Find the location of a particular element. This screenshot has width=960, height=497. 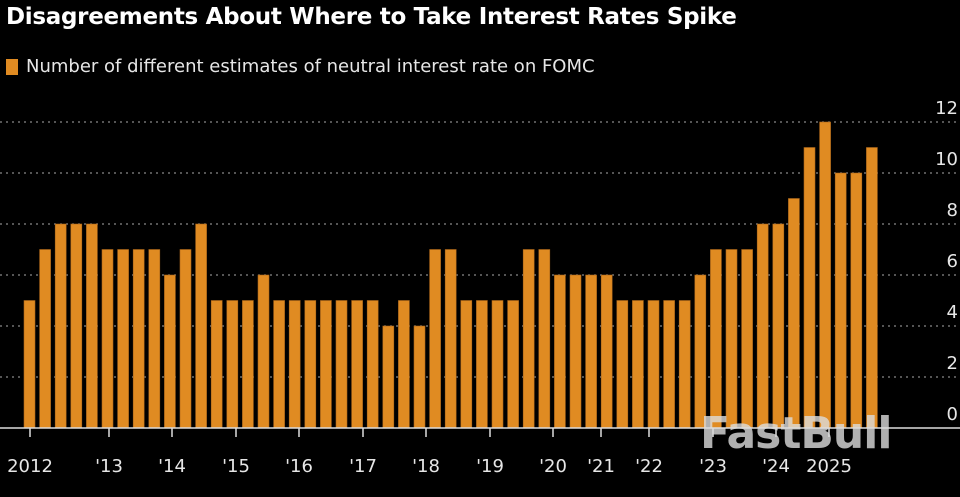

x-tick-label: '21 is located at coordinates (601, 466).